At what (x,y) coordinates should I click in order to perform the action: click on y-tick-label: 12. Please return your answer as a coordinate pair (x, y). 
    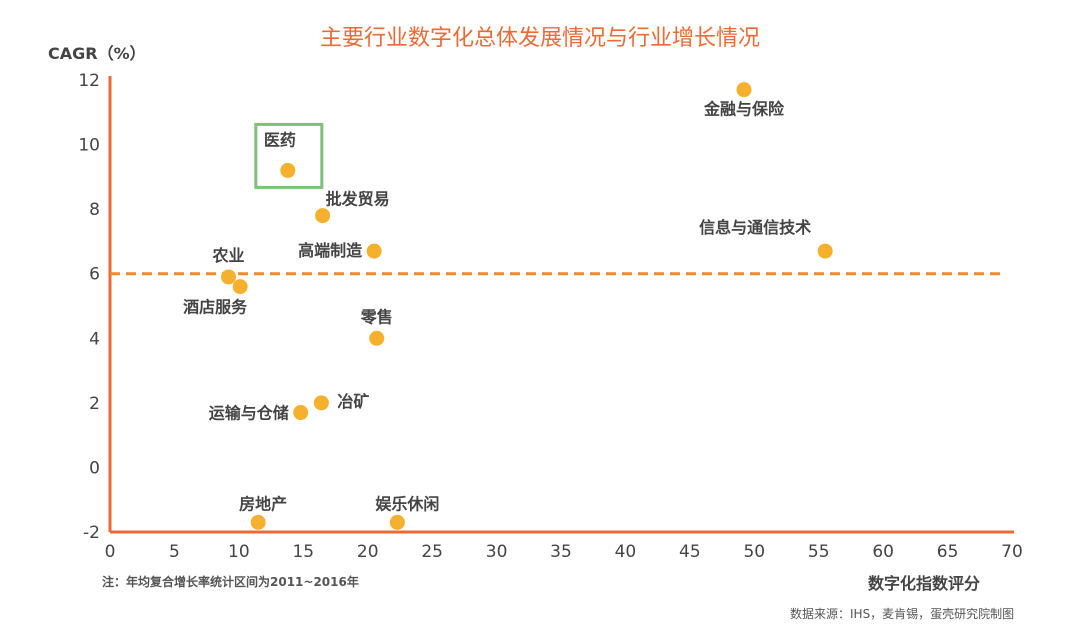
    Looking at the image, I should click on (89, 81).